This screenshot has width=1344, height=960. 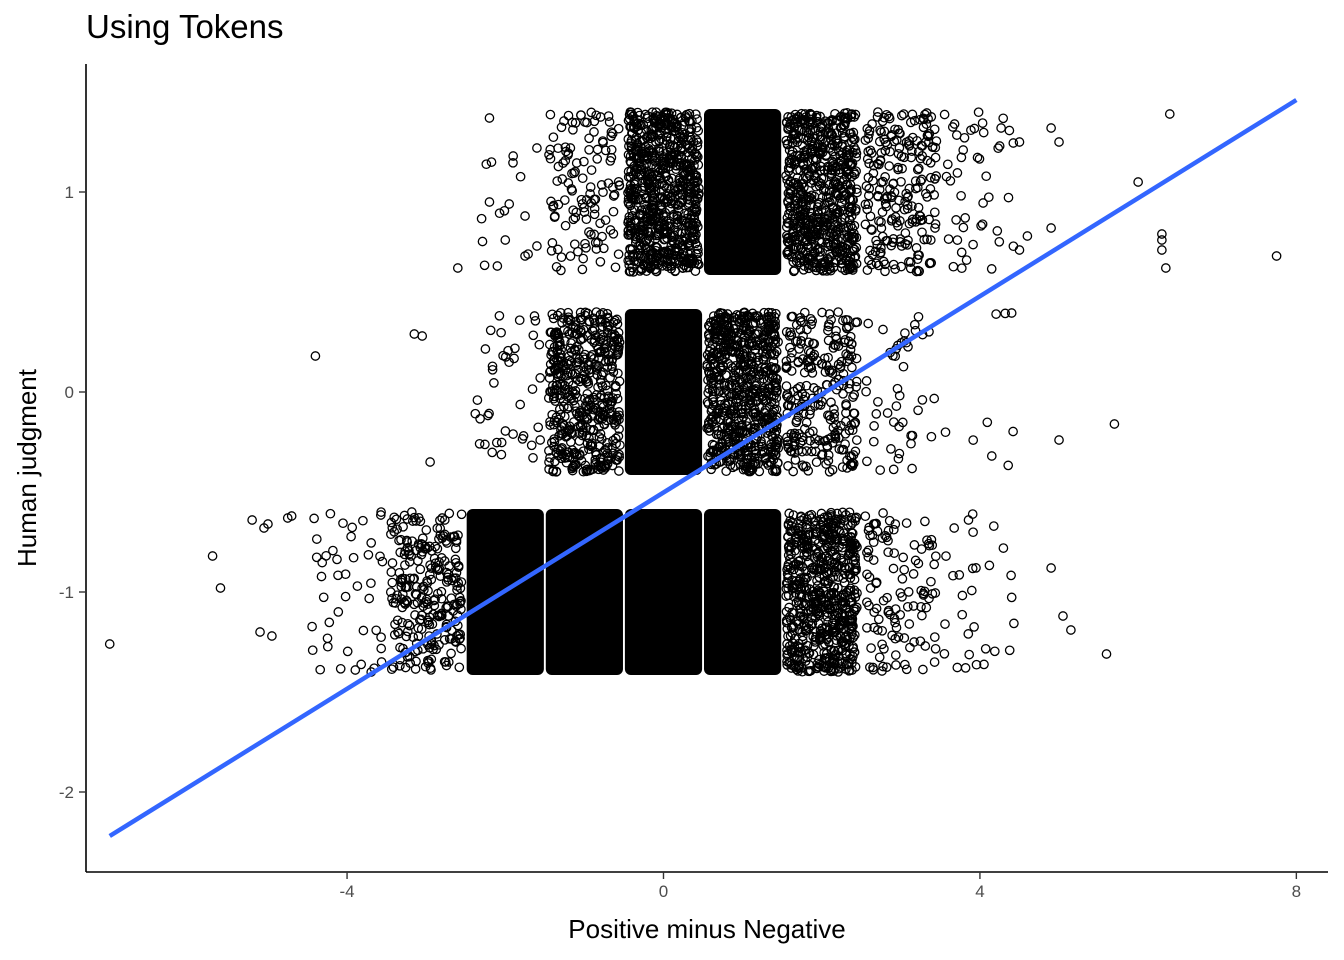 I want to click on x-axis-label: Positive minus Negative, so click(x=706, y=929).